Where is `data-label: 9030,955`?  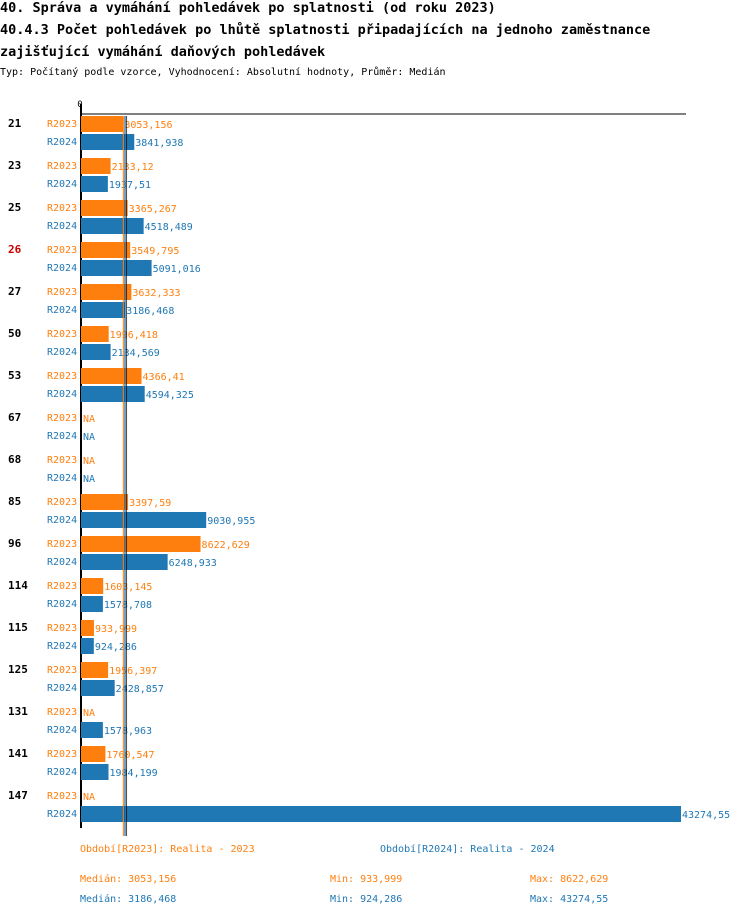 data-label: 9030,955 is located at coordinates (231, 521).